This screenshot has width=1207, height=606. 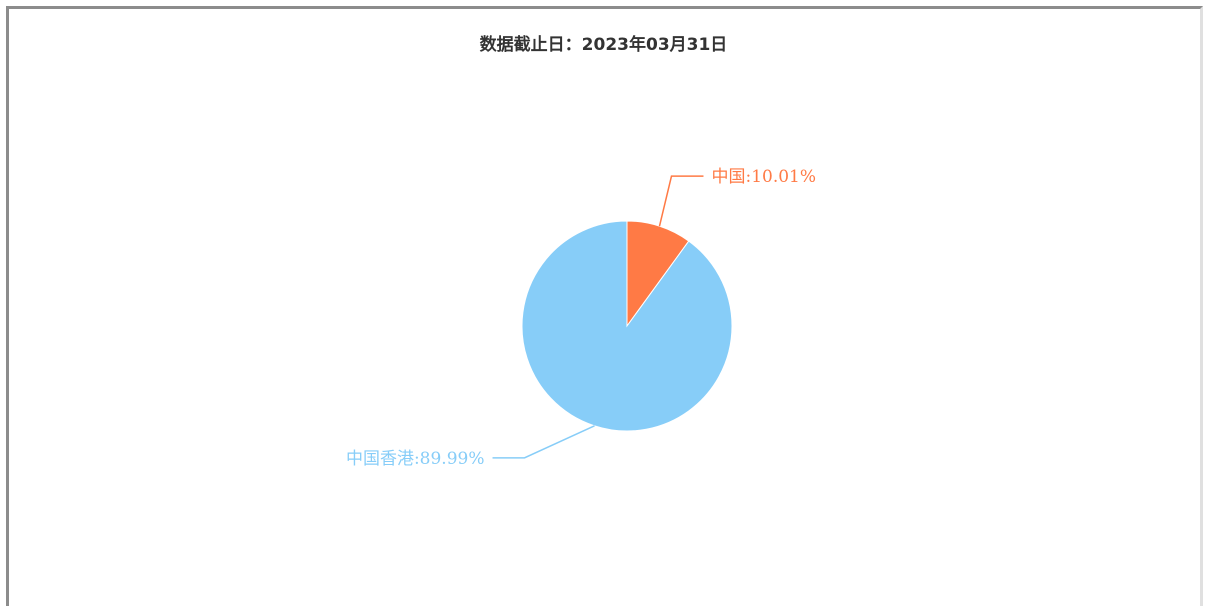 I want to click on chart-title: 数据截止日：2023年03月31日, so click(x=603, y=45).